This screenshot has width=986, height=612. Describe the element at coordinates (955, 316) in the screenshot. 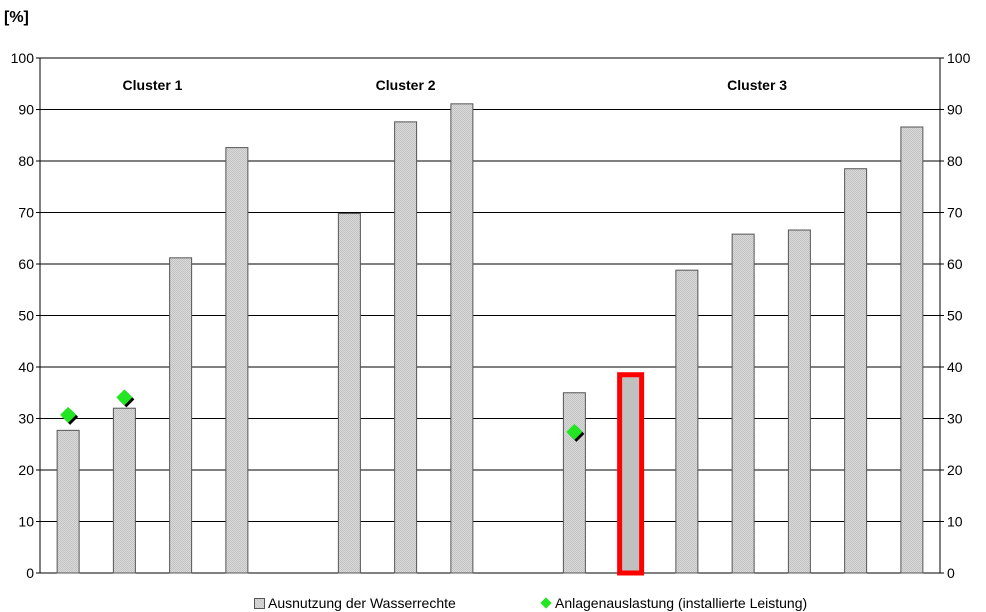

I see `y-tick-label-right: 50` at that location.